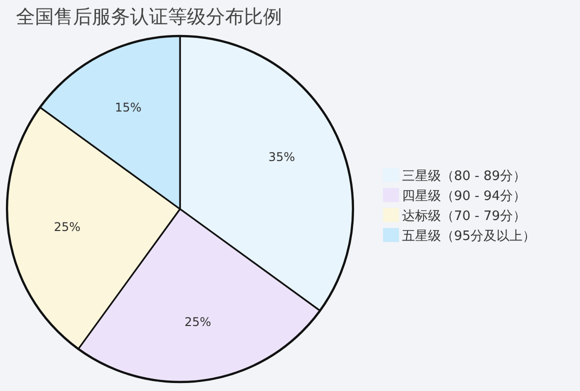 This screenshot has width=580, height=391. Describe the element at coordinates (282, 157) in the screenshot. I see `data-label: 35%` at that location.